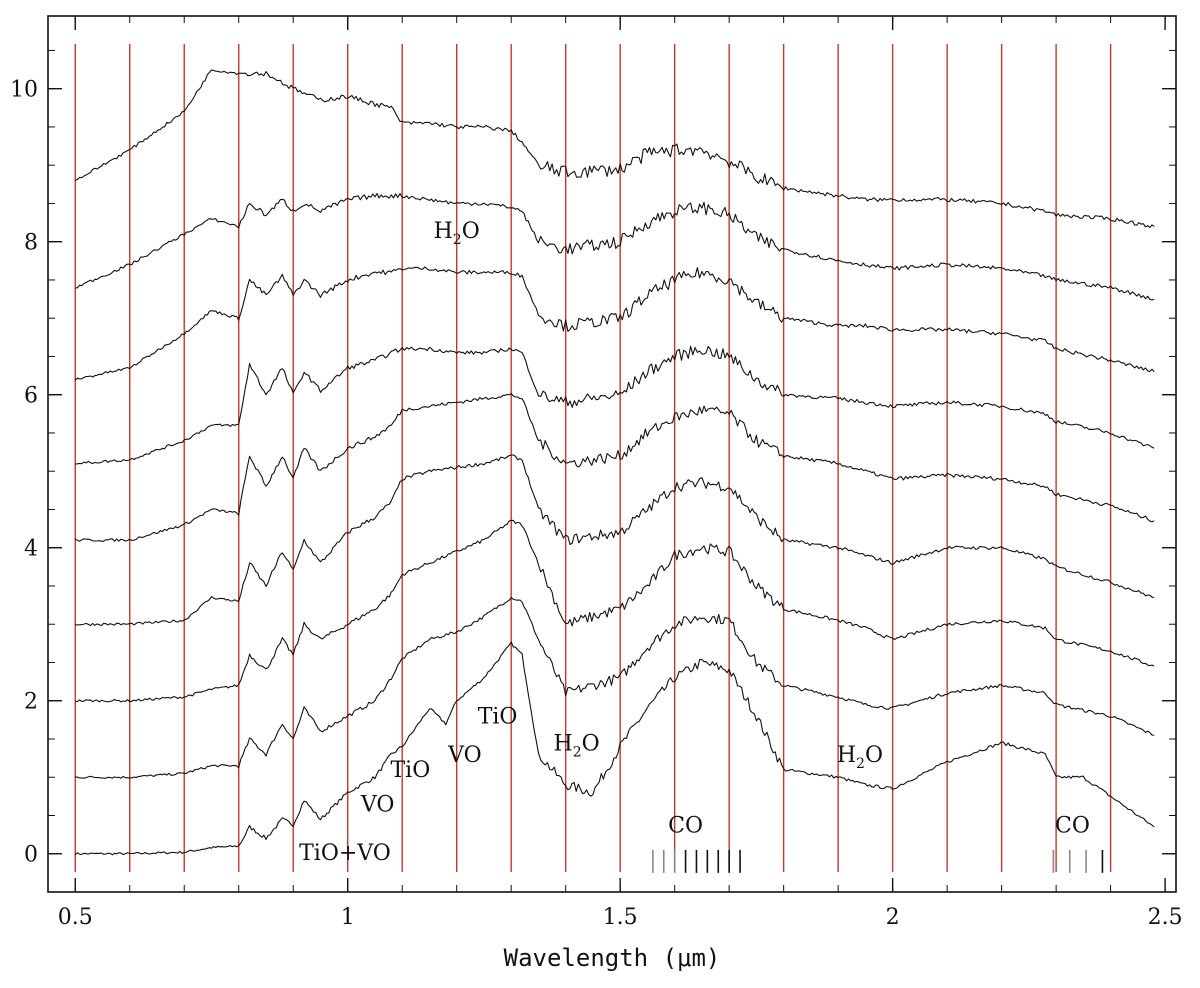 The image size is (1200, 988). Describe the element at coordinates (31, 243) in the screenshot. I see `y-tick-label: 8` at that location.